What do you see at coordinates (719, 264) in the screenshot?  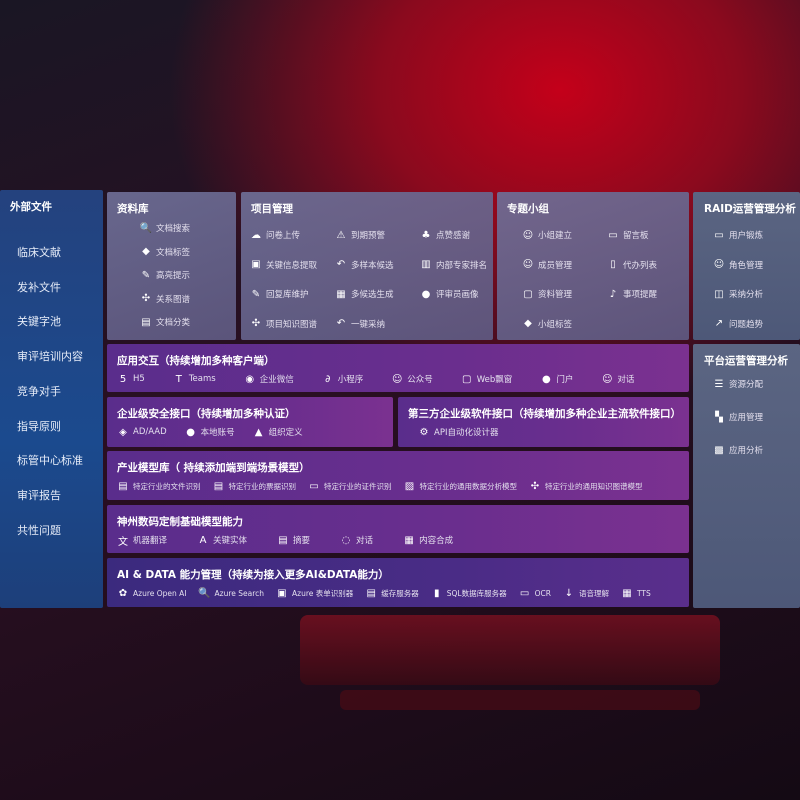 I see `users-icon: ☺` at bounding box center [719, 264].